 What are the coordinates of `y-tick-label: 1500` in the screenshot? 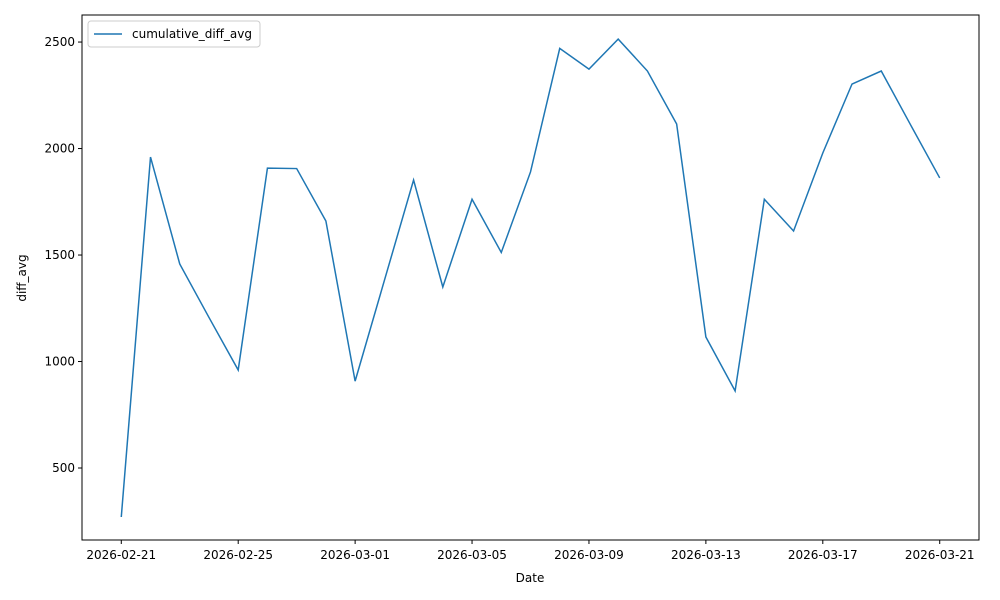 It's located at (59, 255).